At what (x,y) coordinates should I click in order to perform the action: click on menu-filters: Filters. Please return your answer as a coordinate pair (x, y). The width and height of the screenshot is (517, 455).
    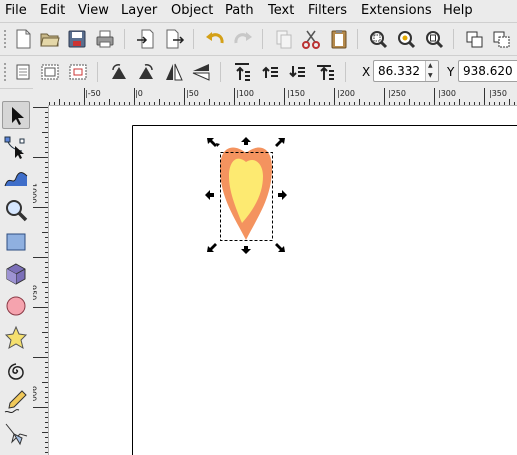
    Looking at the image, I should click on (327, 10).